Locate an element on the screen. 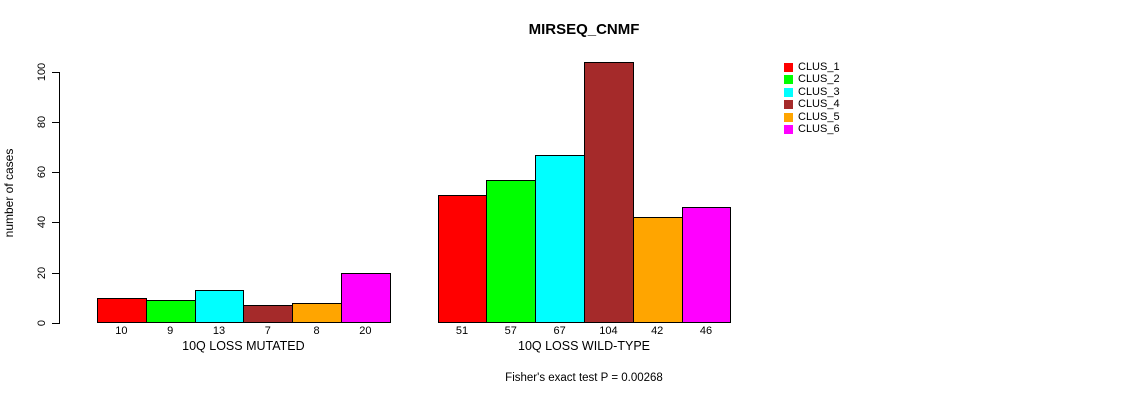  group-label: 10Q LOSS MUTATED is located at coordinates (243, 346).